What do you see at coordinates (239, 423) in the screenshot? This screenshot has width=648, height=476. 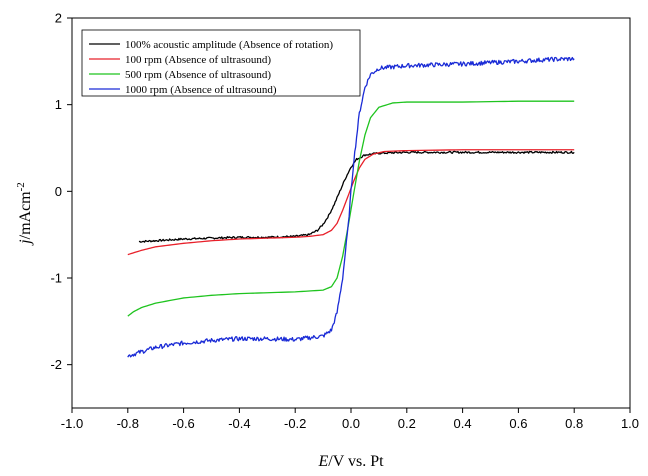 I see `x-tick-label: -0.4` at bounding box center [239, 423].